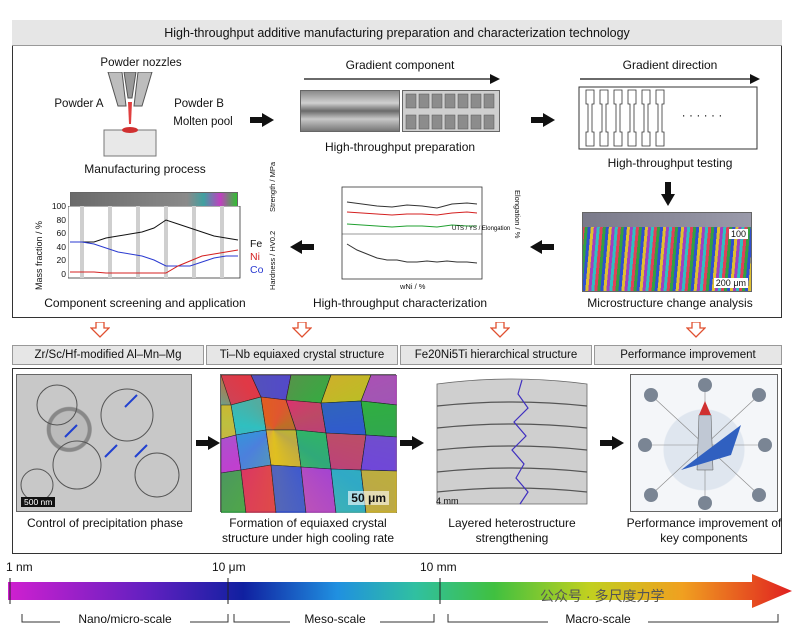 The image size is (796, 632). What do you see at coordinates (688, 355) in the screenshot?
I see `header-performance: Performance improvement` at bounding box center [688, 355].